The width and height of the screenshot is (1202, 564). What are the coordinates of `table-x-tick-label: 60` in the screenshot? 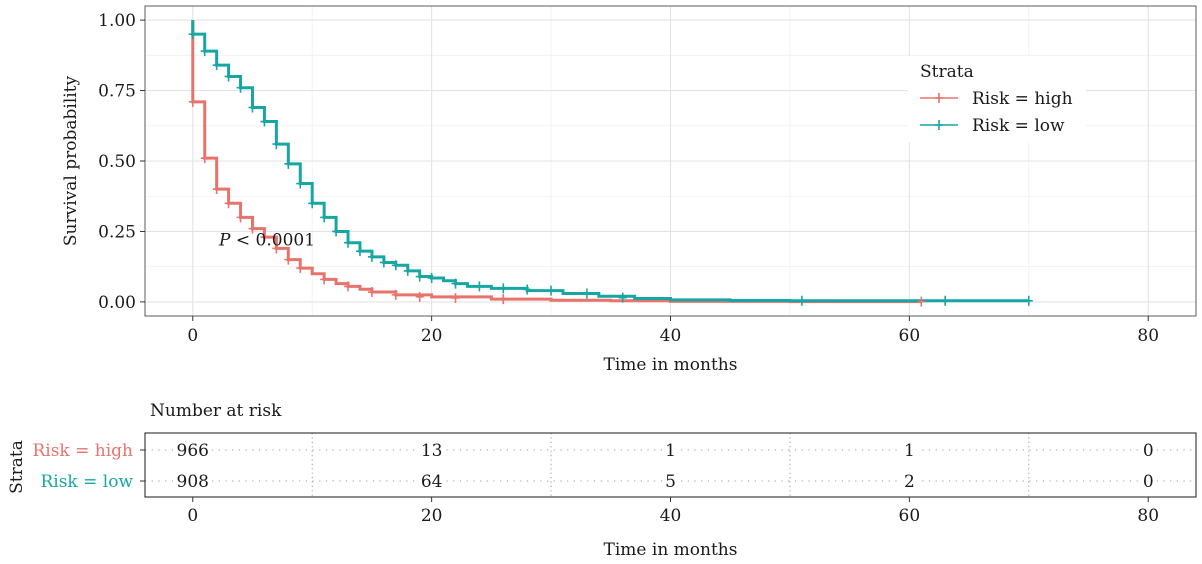 It's located at (910, 516).